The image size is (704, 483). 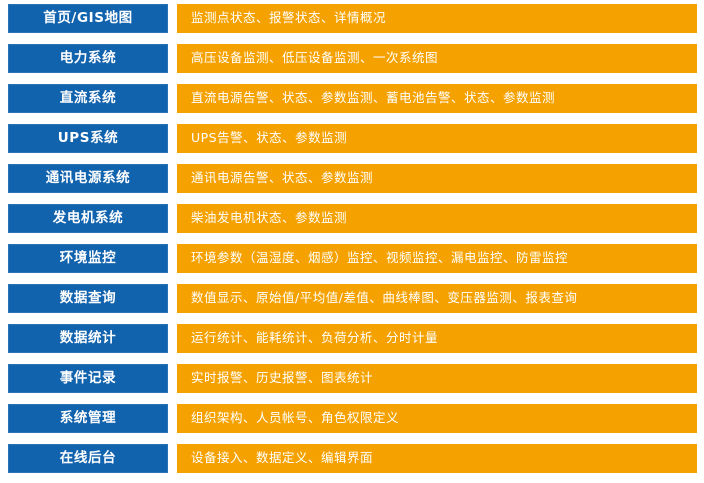 What do you see at coordinates (384, 298) in the screenshot?
I see `feature-list-text: 数值显示、原始值/平均值/差值、曲线棒图、变压器监测、报表查询` at bounding box center [384, 298].